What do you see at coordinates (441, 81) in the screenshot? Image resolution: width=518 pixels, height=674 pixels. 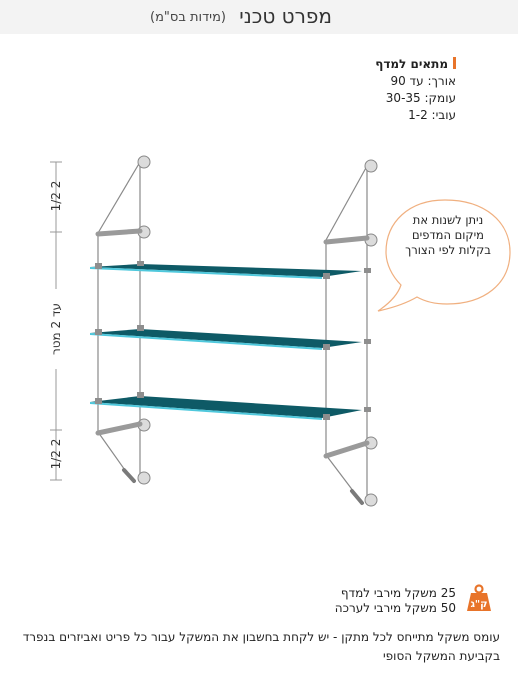 I see `spec-length-label: אורך:` at bounding box center [441, 81].